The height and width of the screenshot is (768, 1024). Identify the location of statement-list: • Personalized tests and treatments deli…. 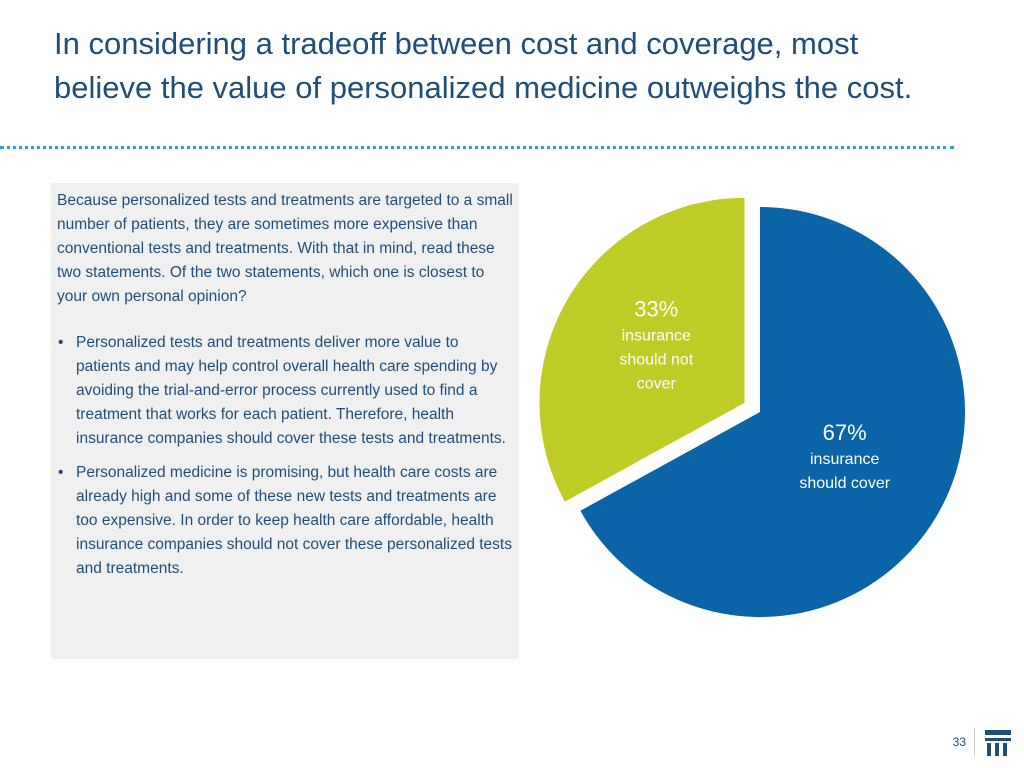
(285, 456).